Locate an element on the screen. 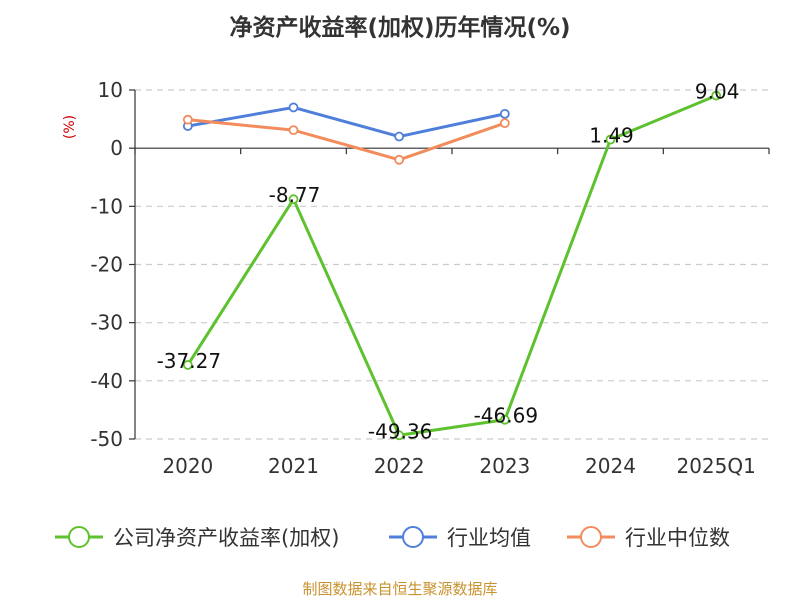 The height and width of the screenshot is (600, 800). data-label: -37.27 is located at coordinates (189, 361).